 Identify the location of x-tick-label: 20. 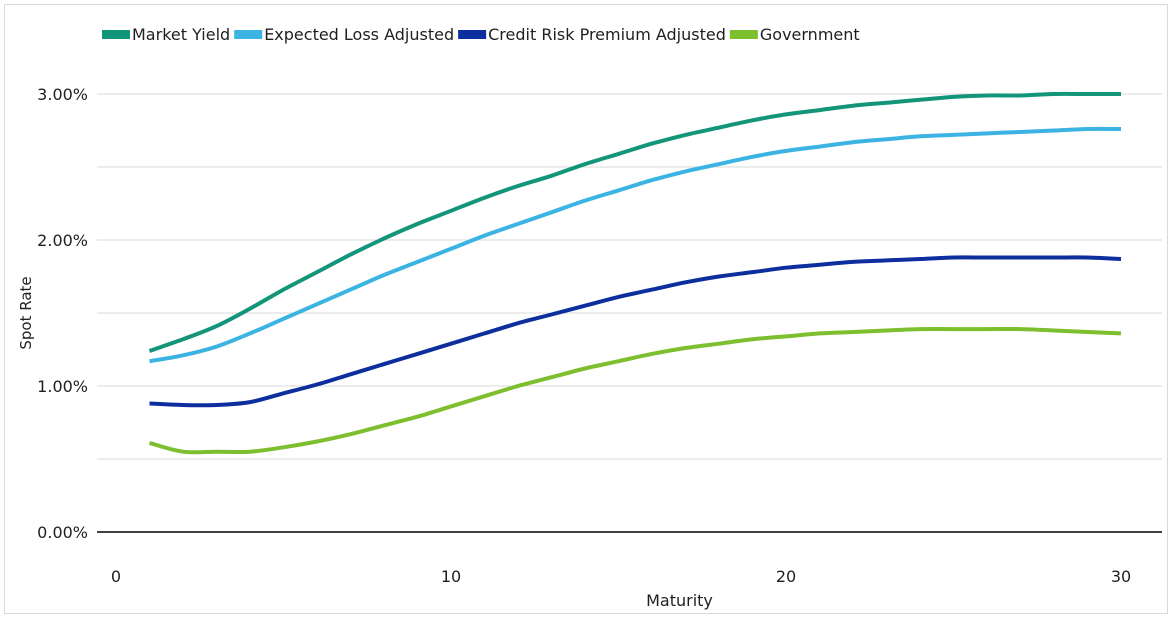
(786, 576).